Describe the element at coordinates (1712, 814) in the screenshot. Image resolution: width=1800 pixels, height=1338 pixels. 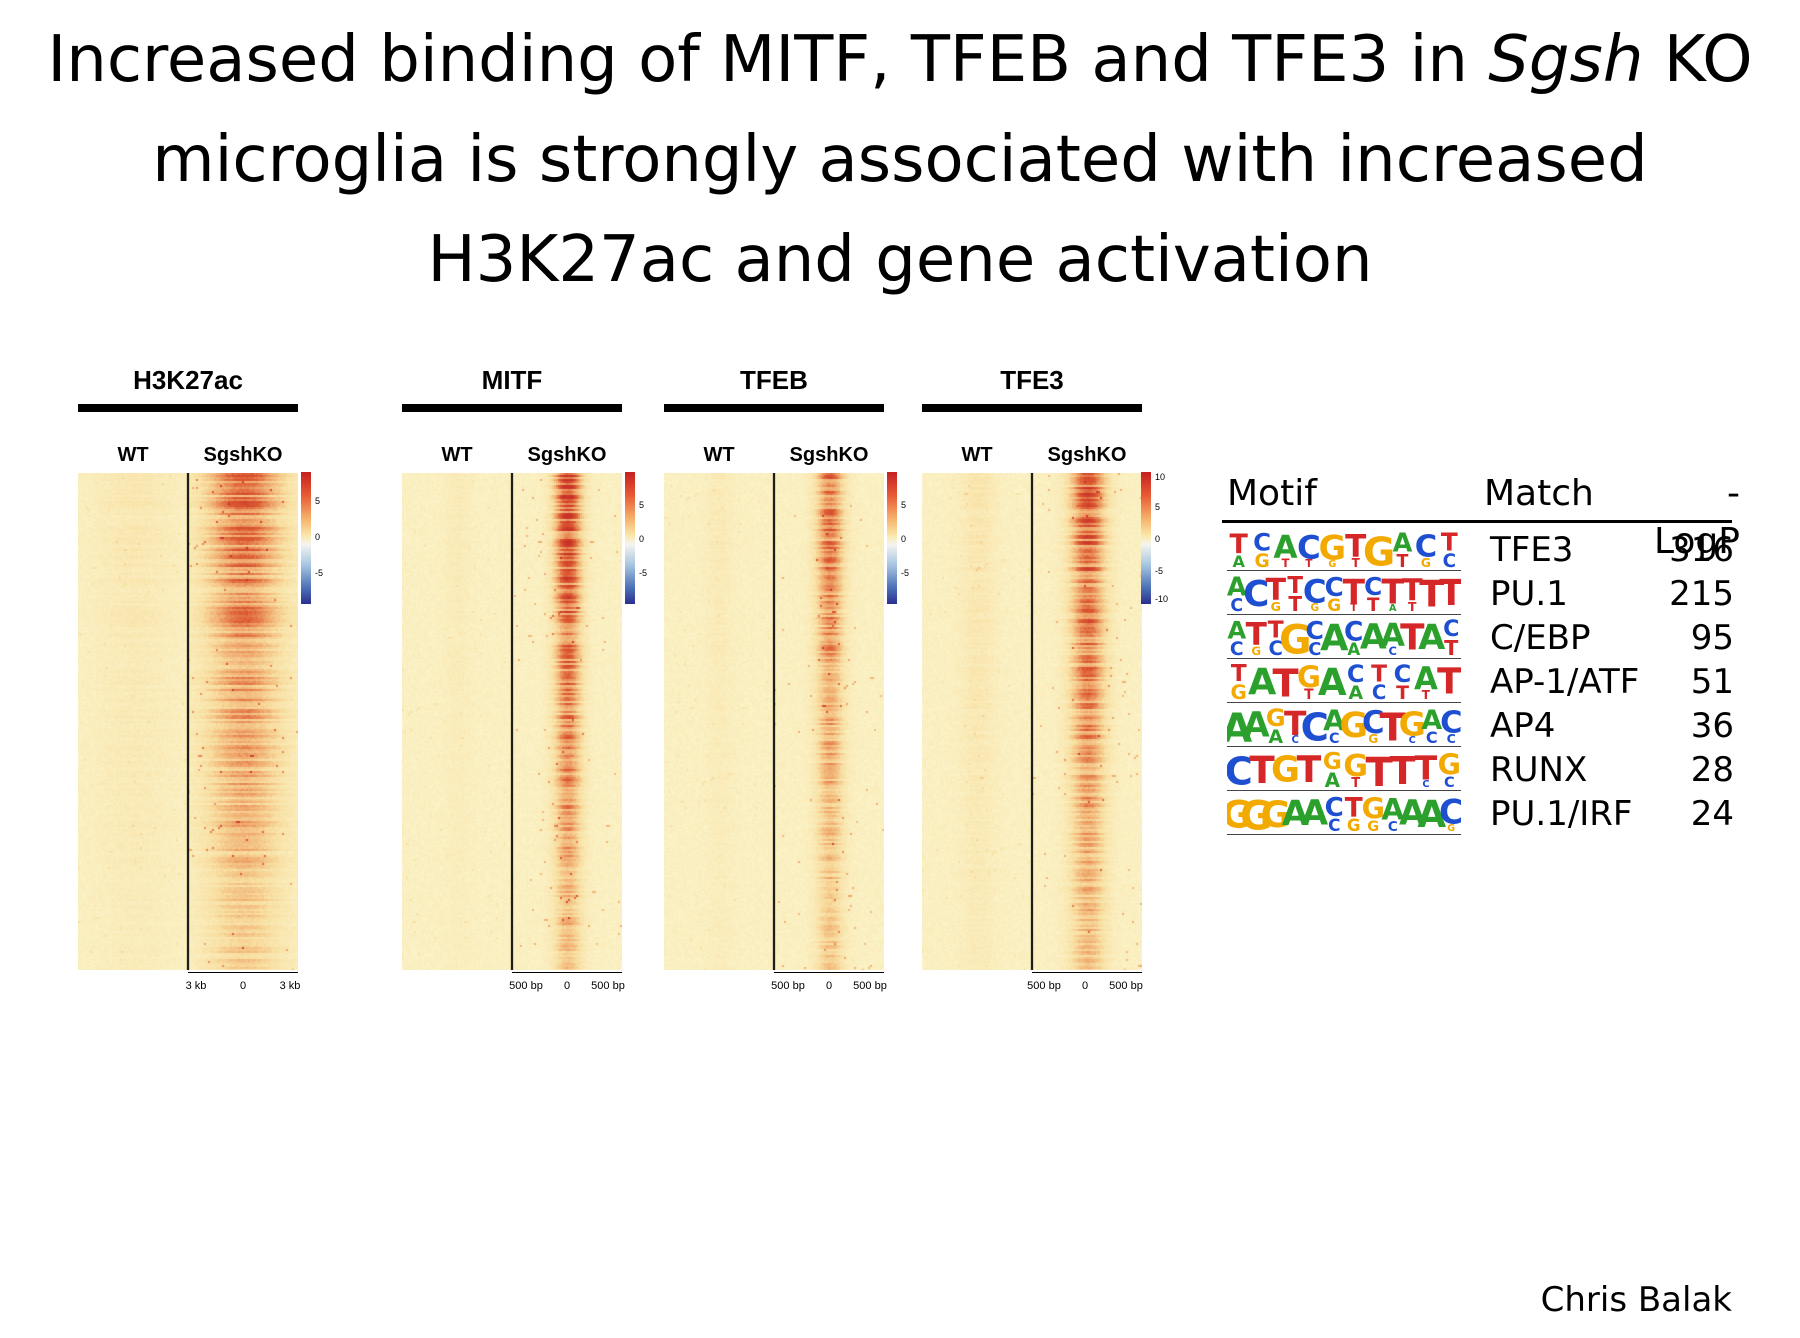
I see `motif-logp: 24` at that location.